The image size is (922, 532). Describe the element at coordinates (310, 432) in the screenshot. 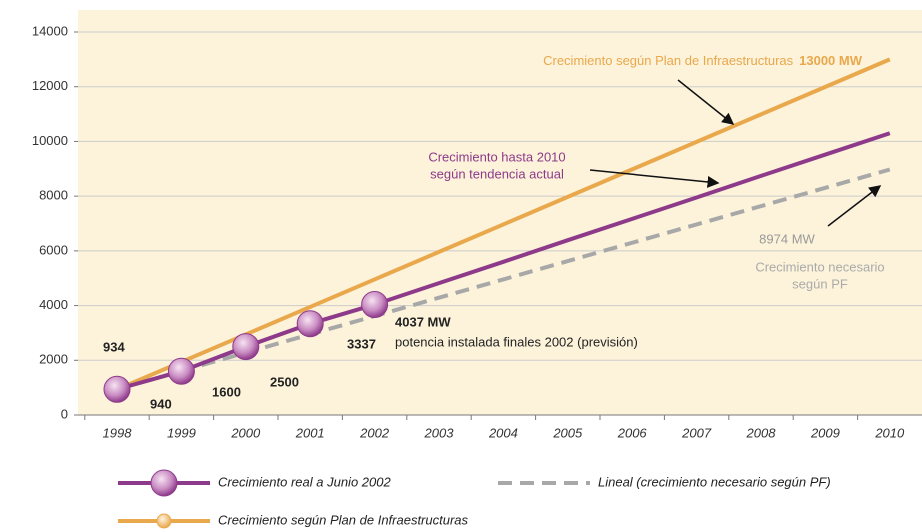

I see `x-tick-label: 2001` at that location.